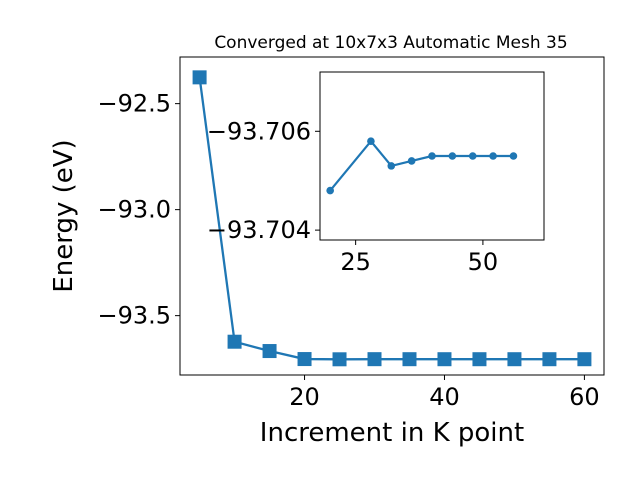  I want to click on inset-y-tick-label: −93.706, so click(259, 131).